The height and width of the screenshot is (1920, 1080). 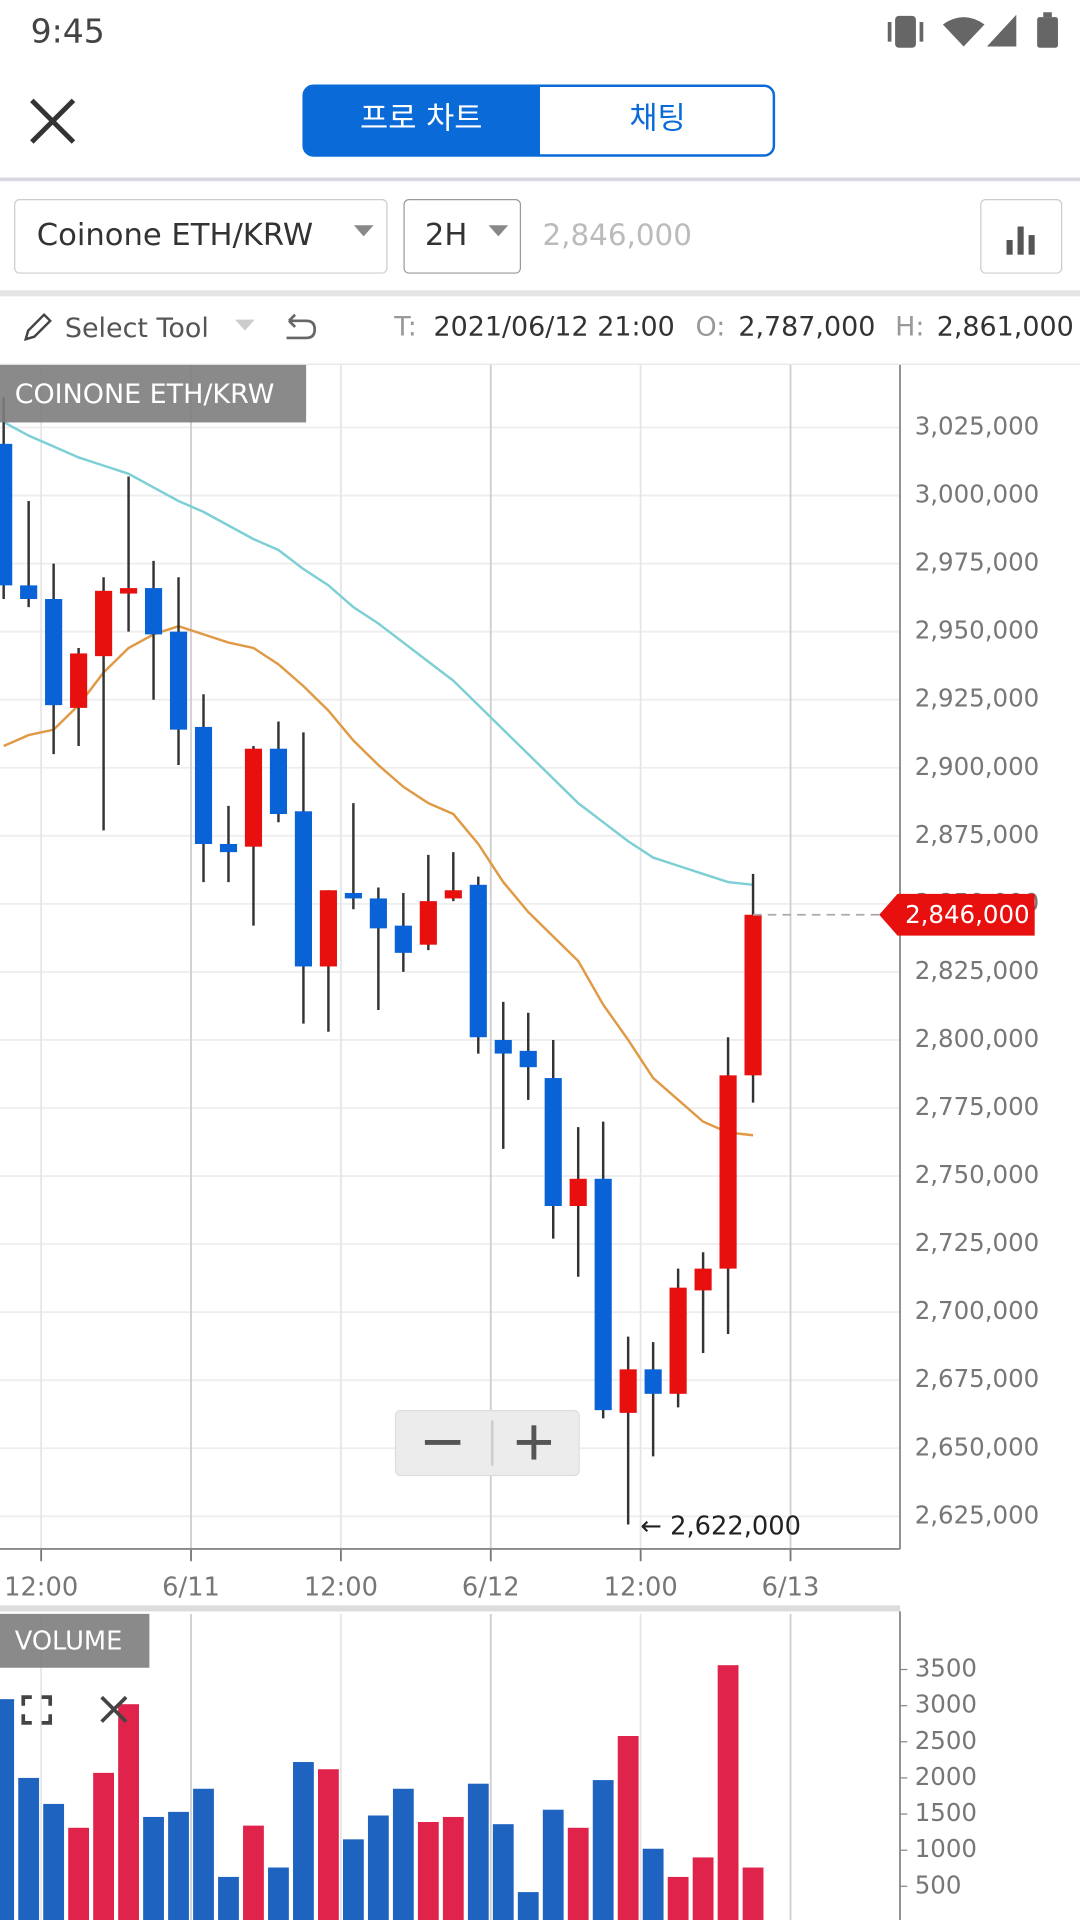 I want to click on info-key: H:, so click(x=909, y=327).